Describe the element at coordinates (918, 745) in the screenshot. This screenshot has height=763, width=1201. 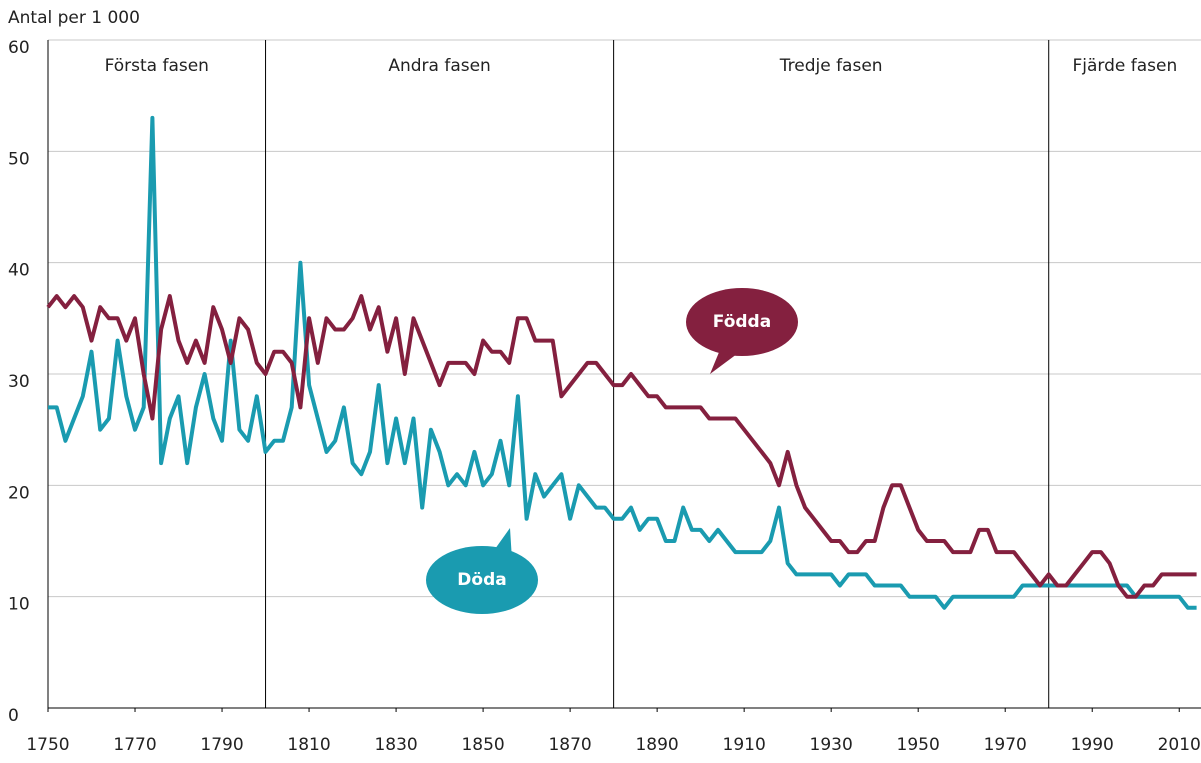
I see `x-tick-label: 1950` at that location.